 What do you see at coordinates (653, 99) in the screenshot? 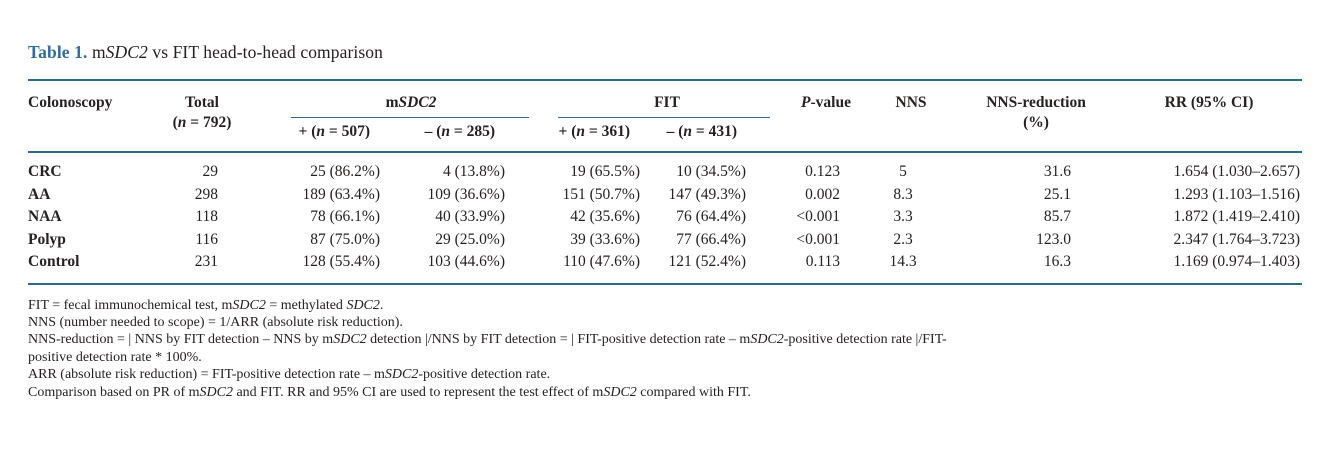
I see `group-header-fit: FIT` at bounding box center [653, 99].